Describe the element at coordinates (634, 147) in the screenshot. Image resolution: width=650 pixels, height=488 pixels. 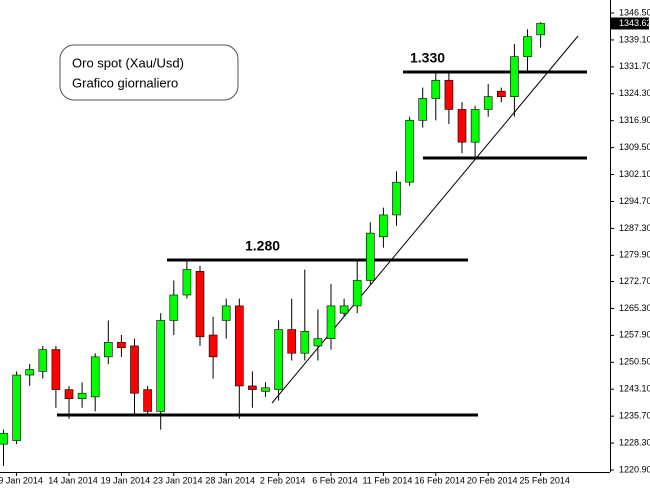
I see `y-tick-label: 1309.50` at that location.